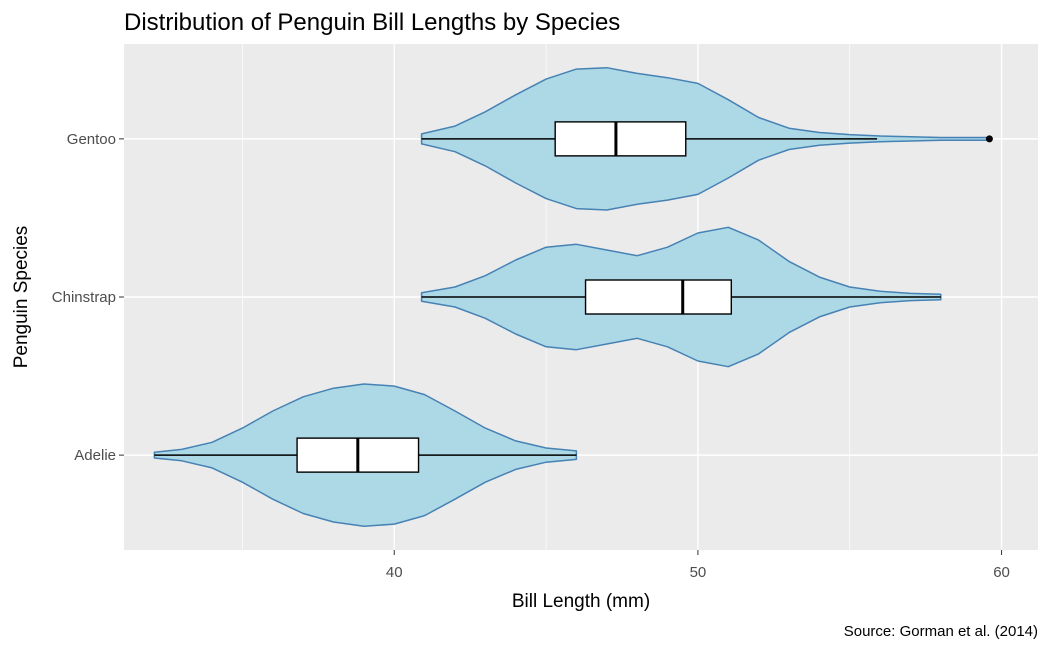 The width and height of the screenshot is (1050, 648). What do you see at coordinates (620, 139) in the screenshot?
I see `box-gentoo` at bounding box center [620, 139].